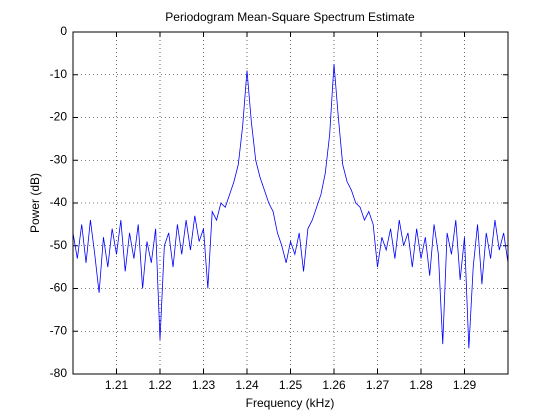 The height and width of the screenshot is (420, 560). Describe the element at coordinates (117, 385) in the screenshot. I see `x-tick-label: 1.21` at that location.